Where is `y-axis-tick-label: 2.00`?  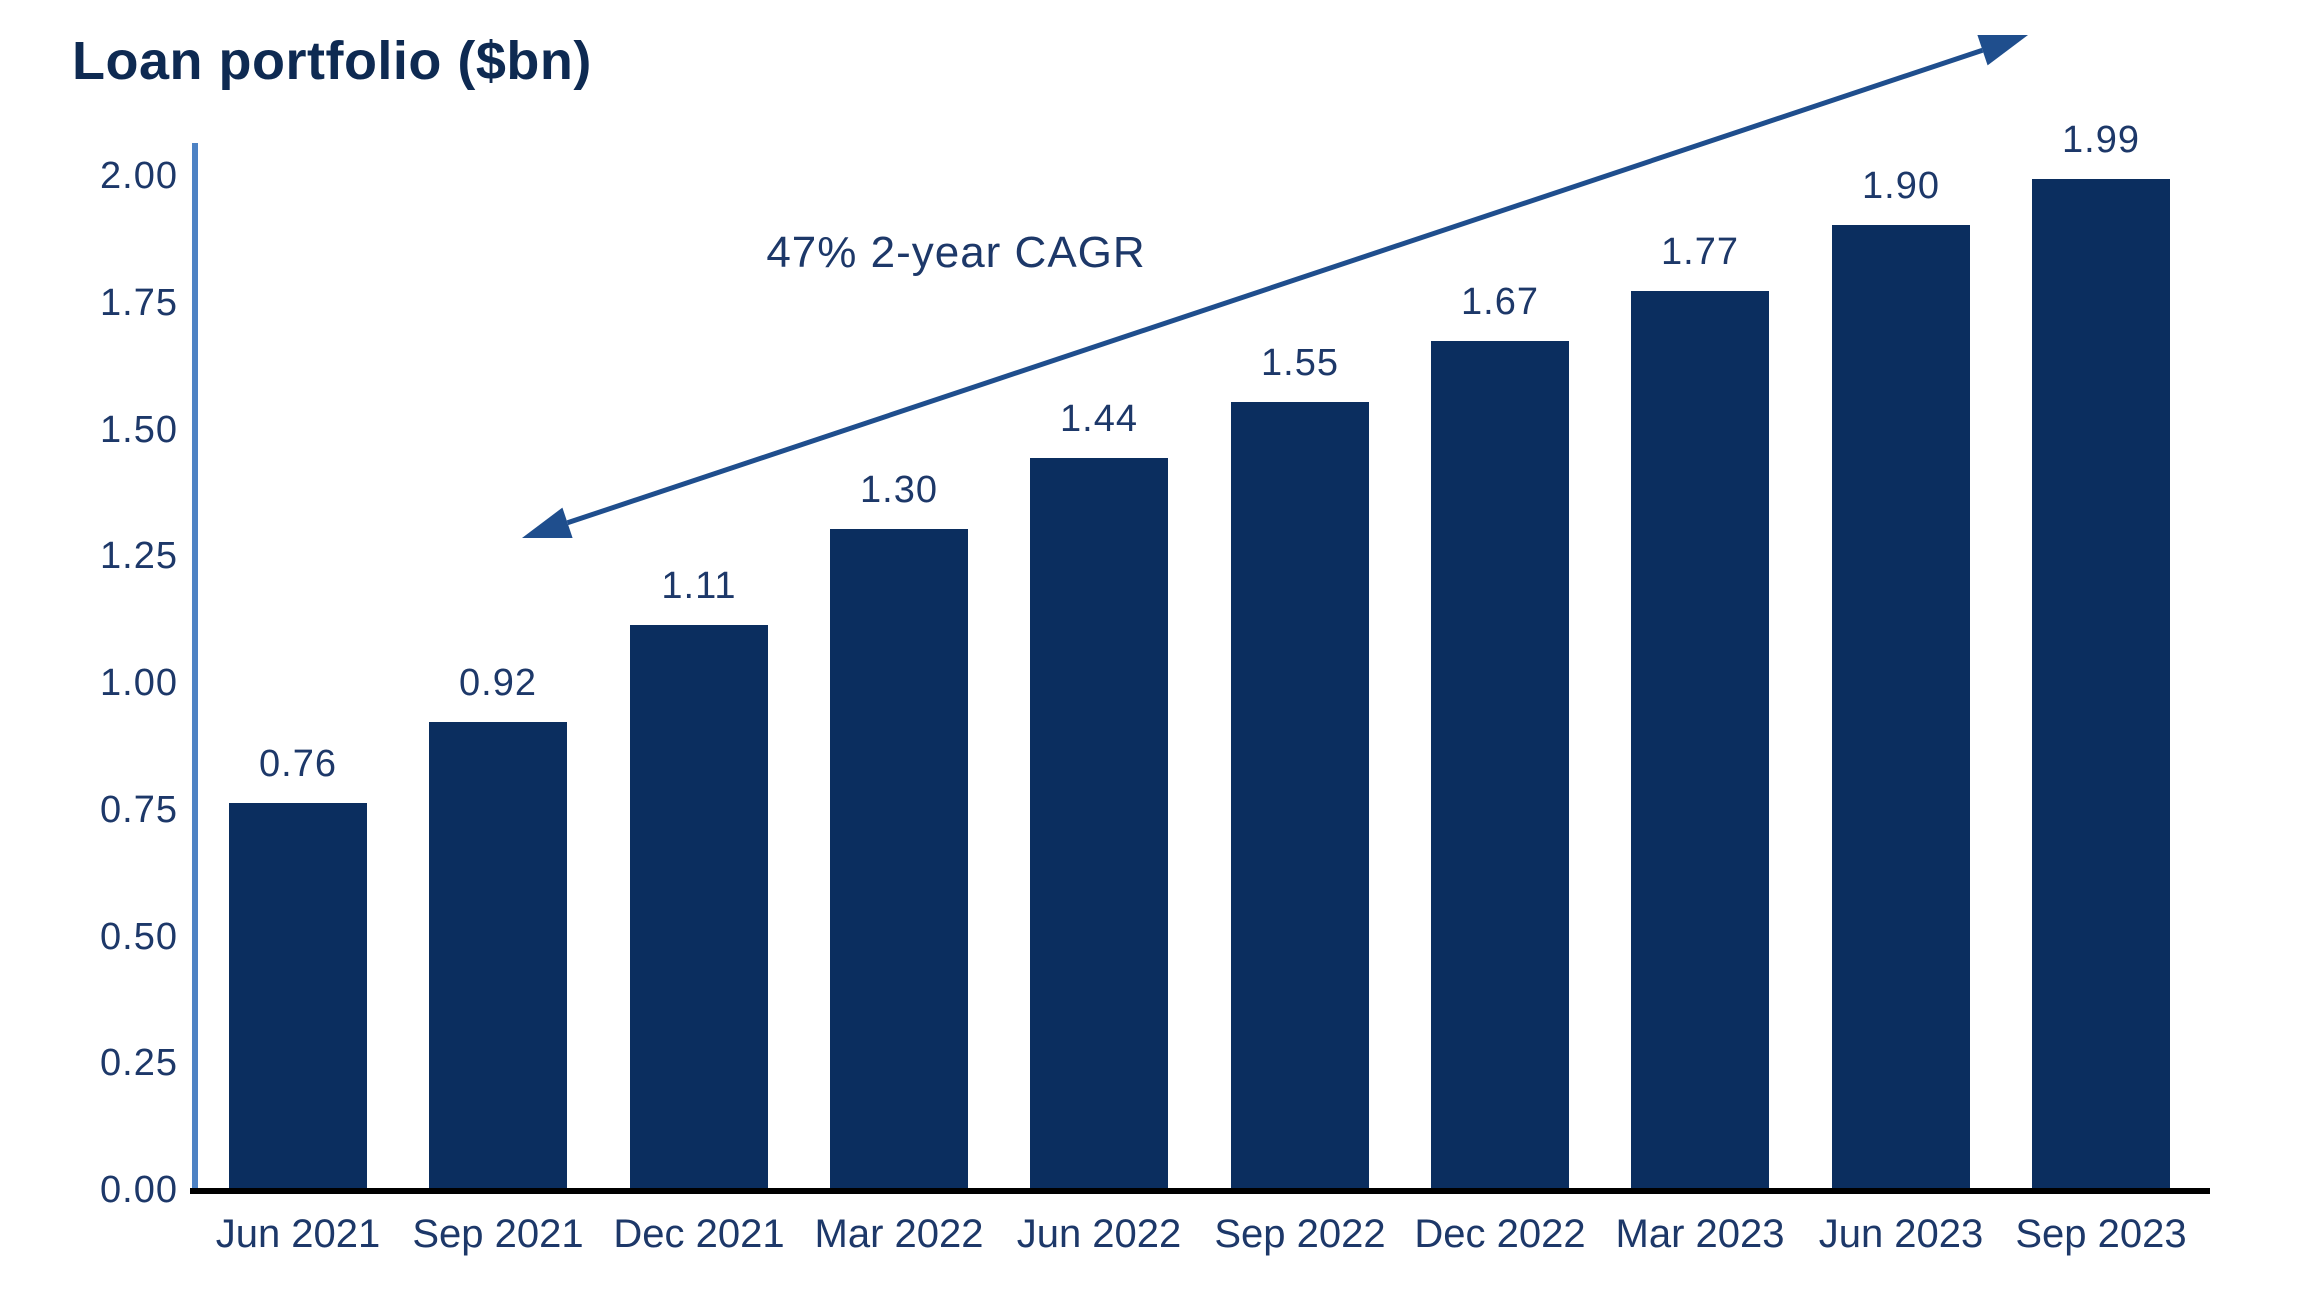 y-axis-tick-label: 2.00 is located at coordinates (139, 176).